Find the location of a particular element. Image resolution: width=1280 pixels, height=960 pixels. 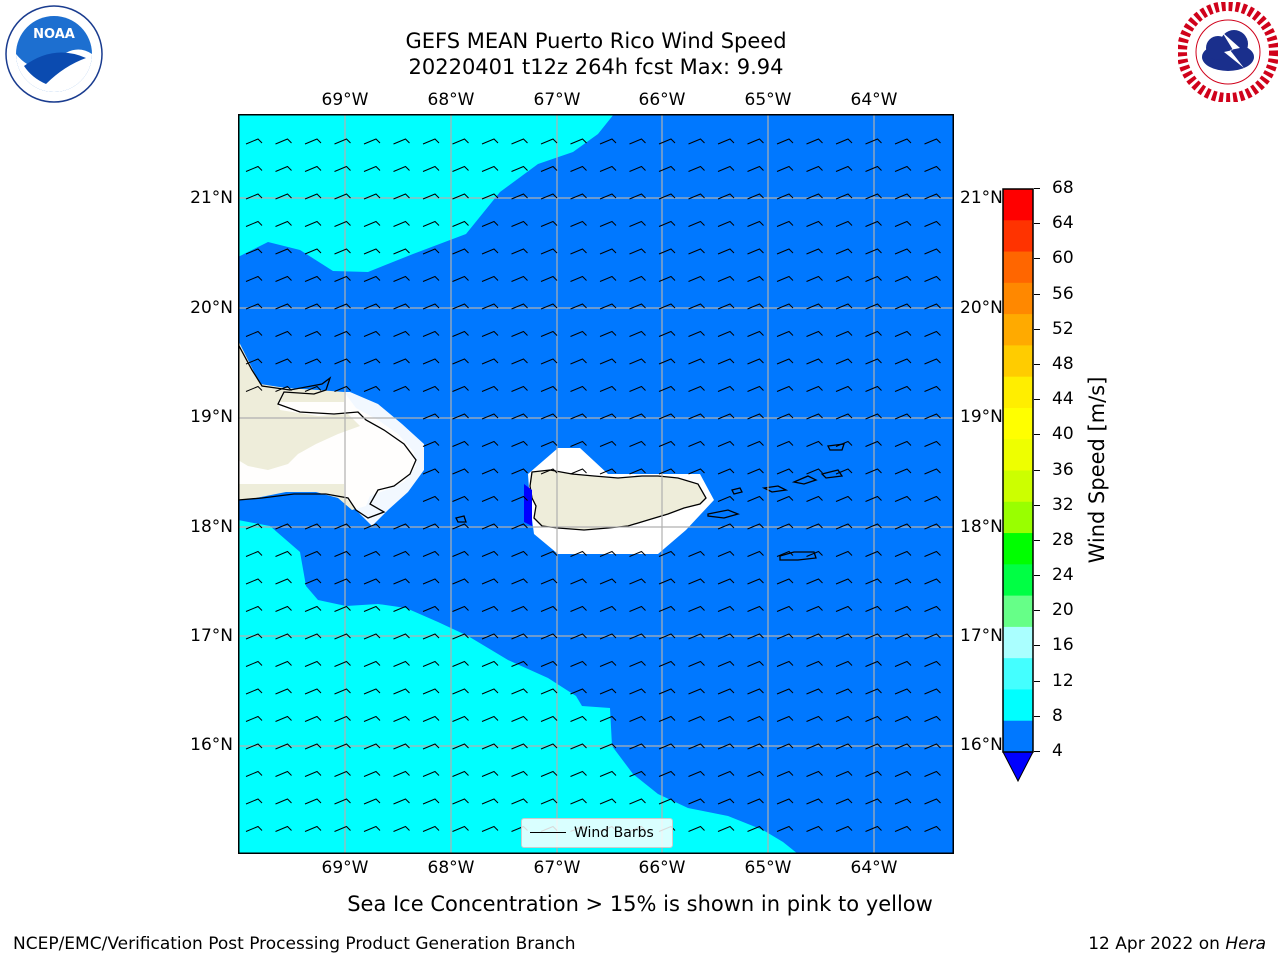

hispaniola-white is located at coordinates (331, 459).